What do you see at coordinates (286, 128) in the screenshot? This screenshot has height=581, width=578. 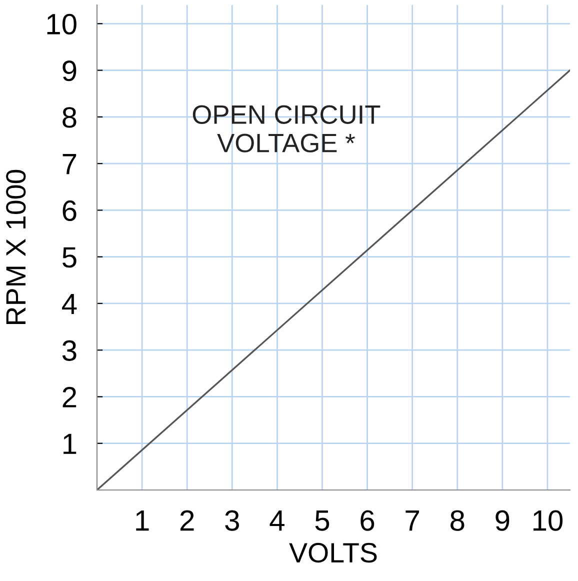 I see `annotation: OPEN CIRCUIT VOLTAGE *` at bounding box center [286, 128].